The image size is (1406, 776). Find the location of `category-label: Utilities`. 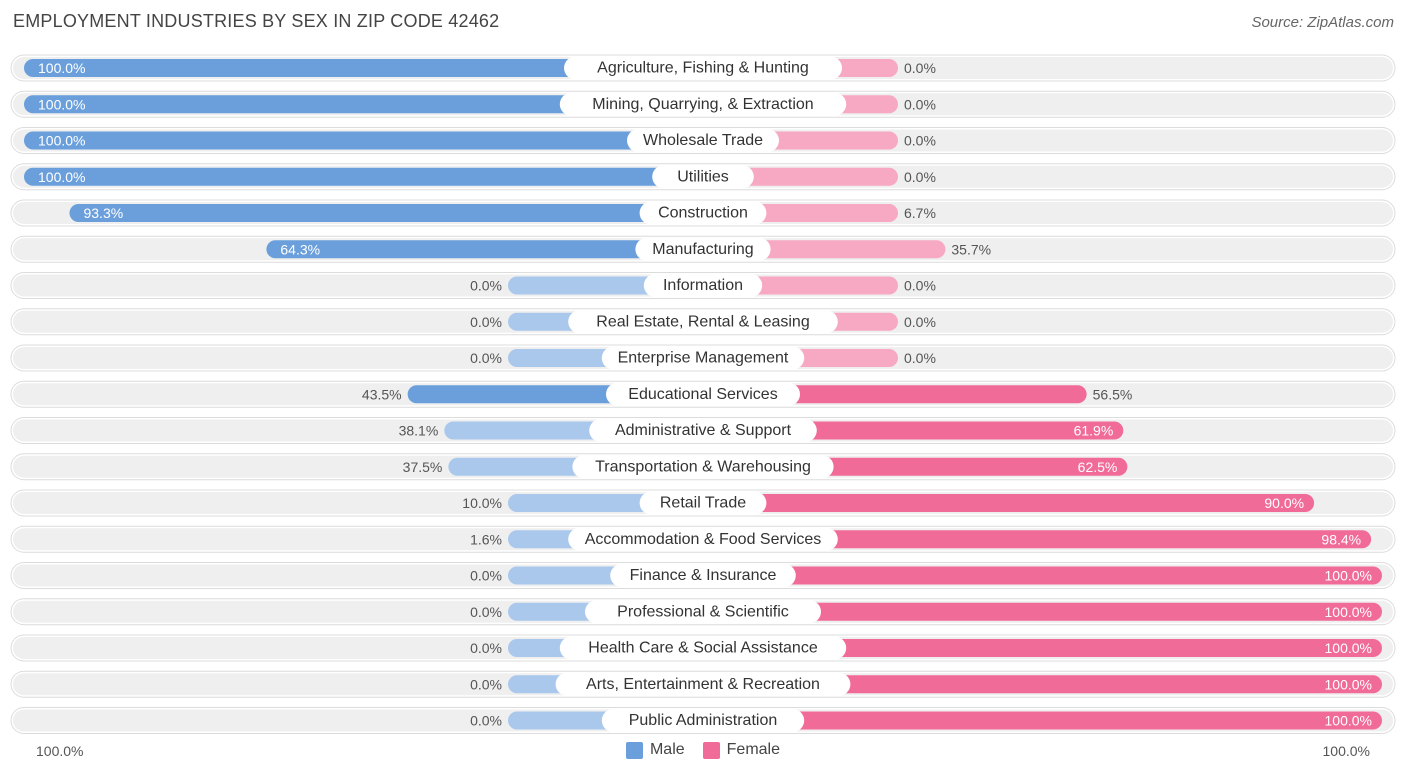

category-label: Utilities is located at coordinates (703, 176).